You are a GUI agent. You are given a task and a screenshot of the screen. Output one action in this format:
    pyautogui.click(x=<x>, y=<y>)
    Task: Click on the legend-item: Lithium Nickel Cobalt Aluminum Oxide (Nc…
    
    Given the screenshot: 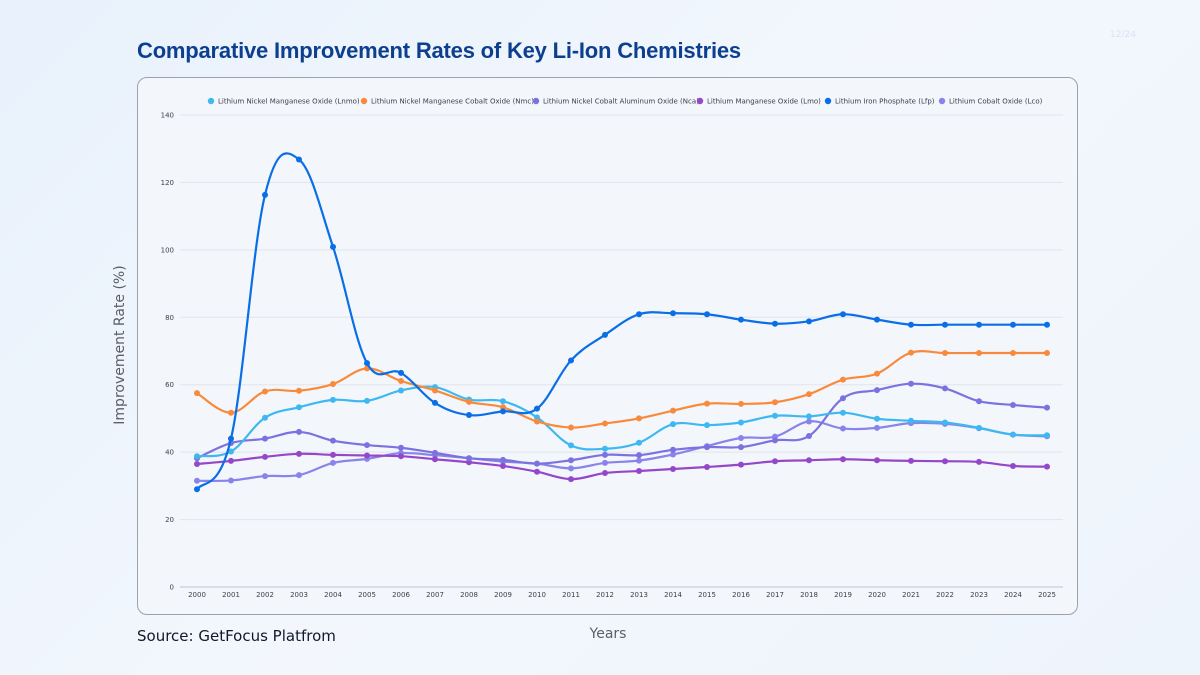 What is the action you would take?
    pyautogui.click(x=615, y=102)
    